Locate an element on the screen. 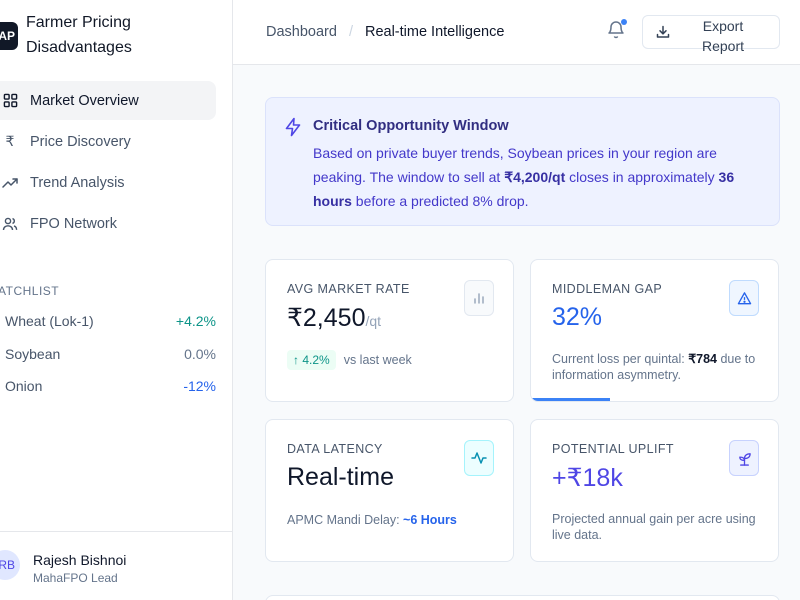  lightning-icon is located at coordinates (293, 127).